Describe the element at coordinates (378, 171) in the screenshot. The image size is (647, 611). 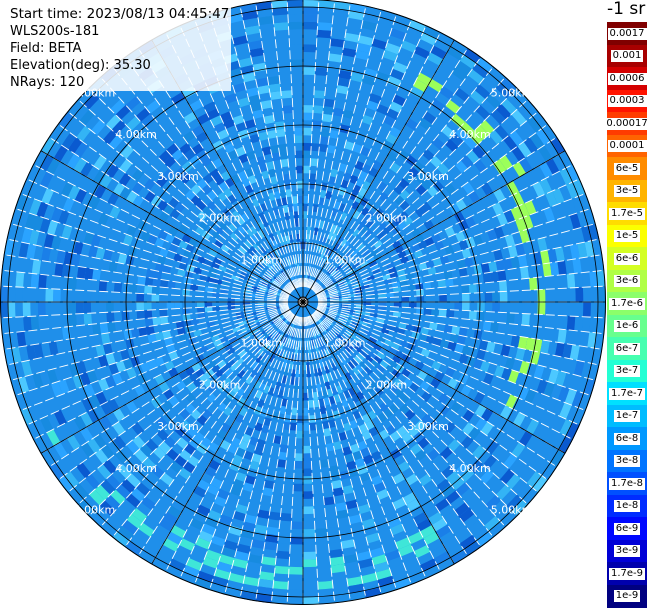
I see `azimuth-line` at that location.